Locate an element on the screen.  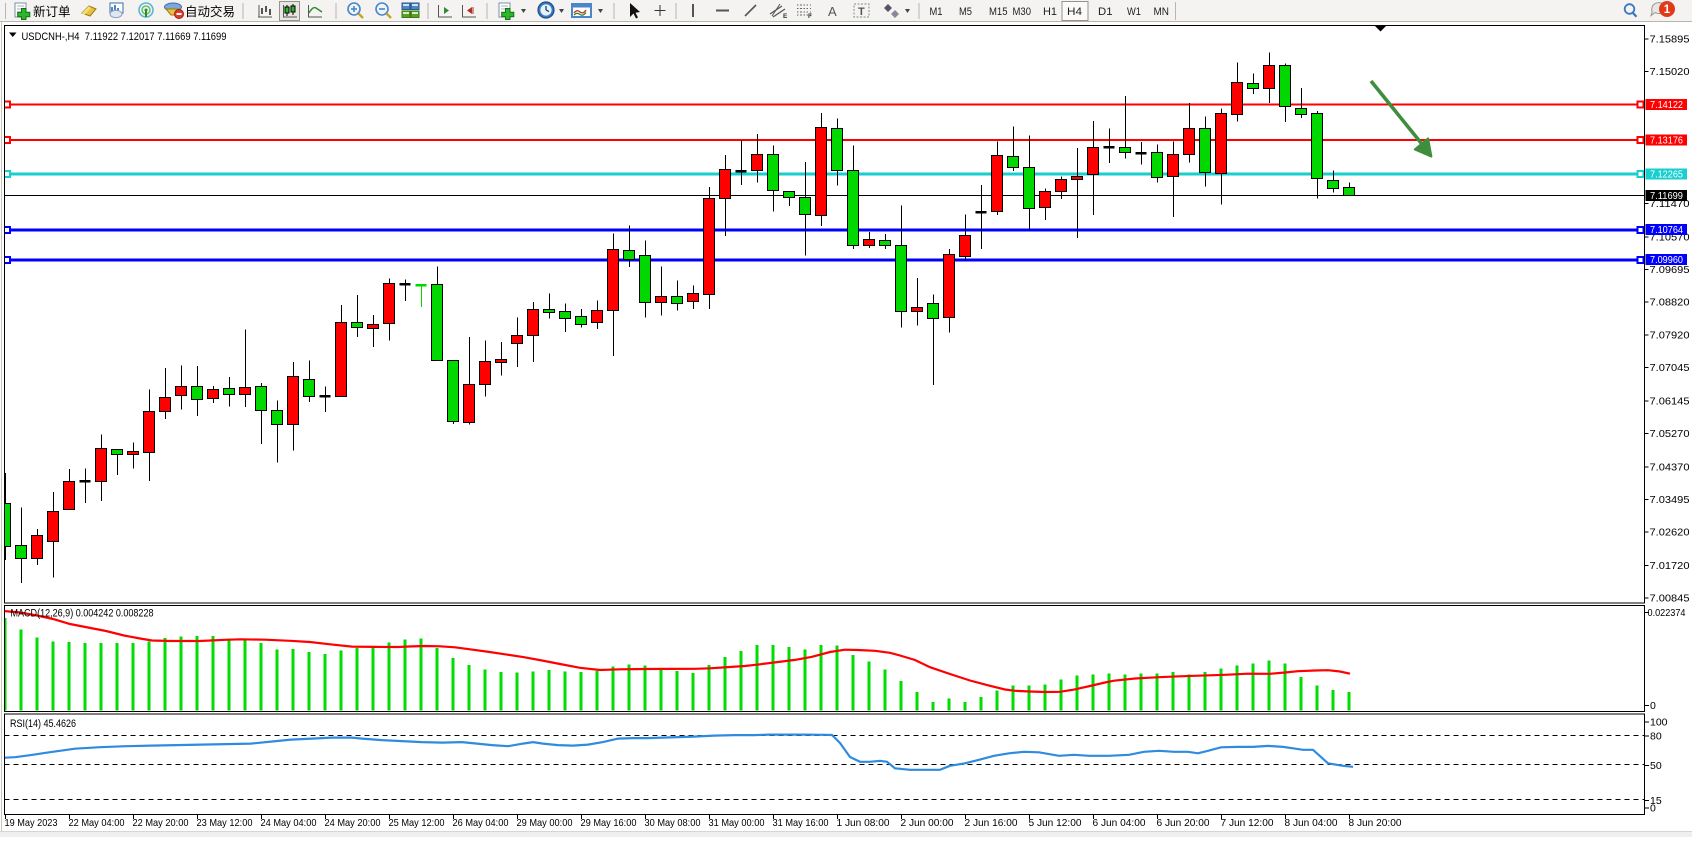
svg-text: 7.04370 is located at coordinates (1670, 468).